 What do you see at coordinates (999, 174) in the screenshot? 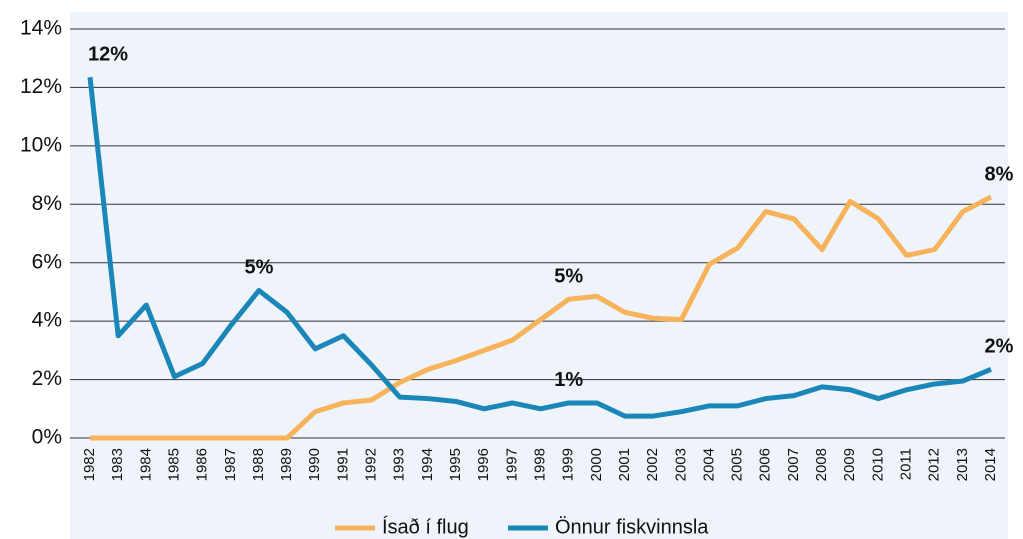
I see `value-label: 8%` at bounding box center [999, 174].